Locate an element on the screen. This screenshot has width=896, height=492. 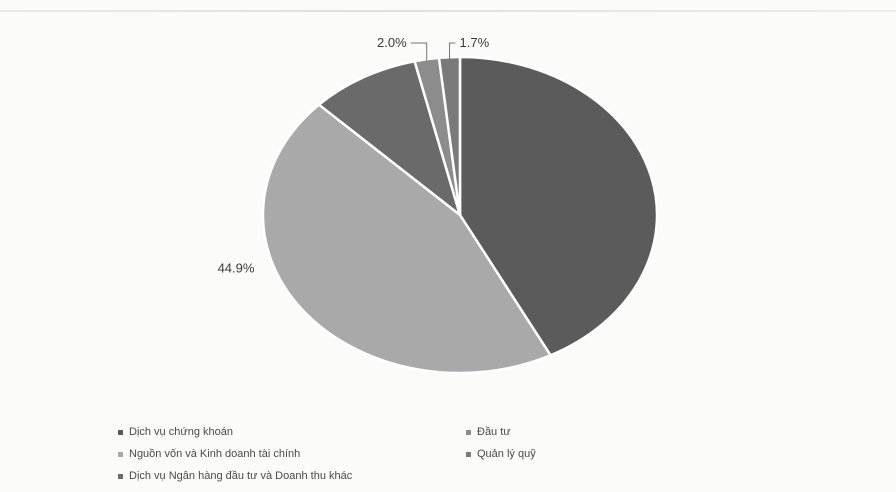
legend-item-nguon-von: Nguồn vốn và Kinh doanh tài chính is located at coordinates (209, 454).